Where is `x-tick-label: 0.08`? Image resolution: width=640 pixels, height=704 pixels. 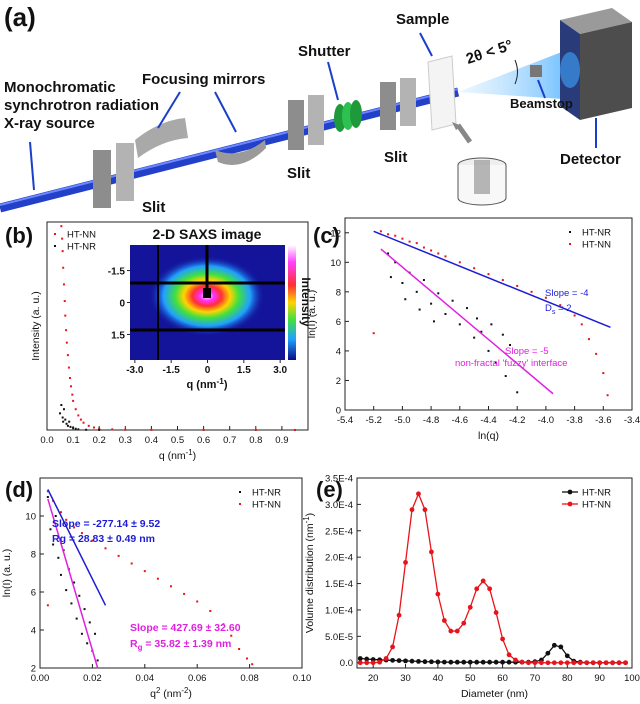
x-tick-label: 0.08 is located at coordinates (249, 678).